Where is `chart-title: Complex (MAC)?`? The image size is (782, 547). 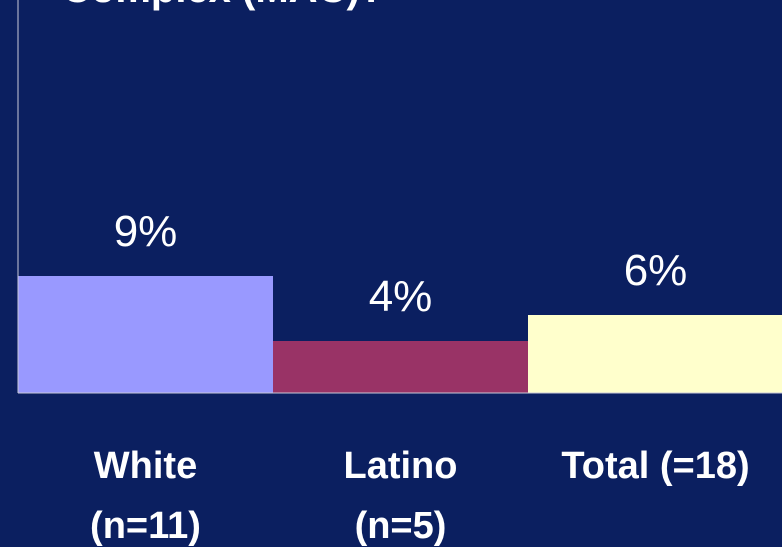
chart-title: Complex (MAC)? is located at coordinates (223, 5).